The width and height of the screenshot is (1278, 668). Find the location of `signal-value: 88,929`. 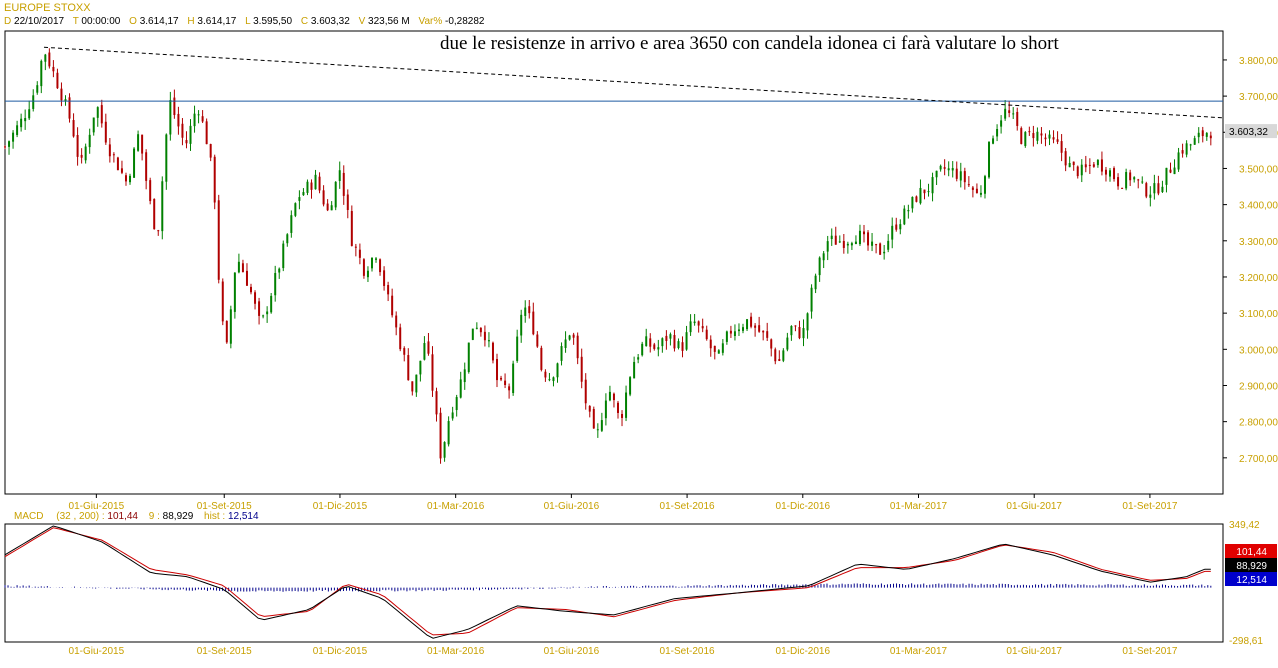

signal-value: 88,929 is located at coordinates (178, 516).